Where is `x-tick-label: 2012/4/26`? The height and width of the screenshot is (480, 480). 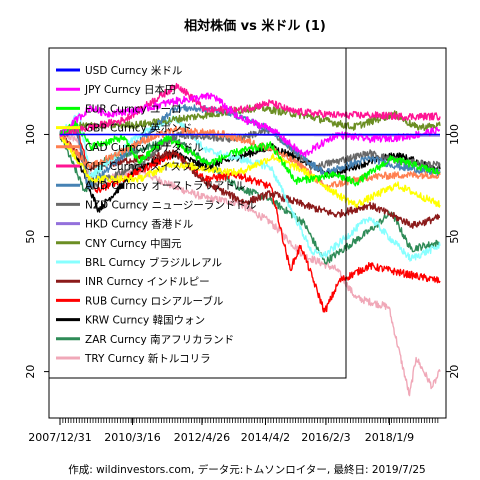 x-tick-label: 2012/4/26 is located at coordinates (202, 437).